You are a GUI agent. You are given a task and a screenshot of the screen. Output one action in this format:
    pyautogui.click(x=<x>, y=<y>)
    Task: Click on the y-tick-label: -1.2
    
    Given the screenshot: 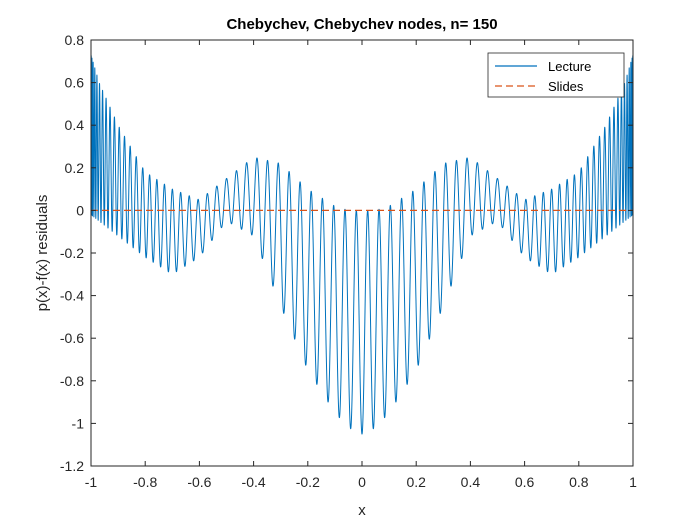 What is the action you would take?
    pyautogui.click(x=72, y=466)
    